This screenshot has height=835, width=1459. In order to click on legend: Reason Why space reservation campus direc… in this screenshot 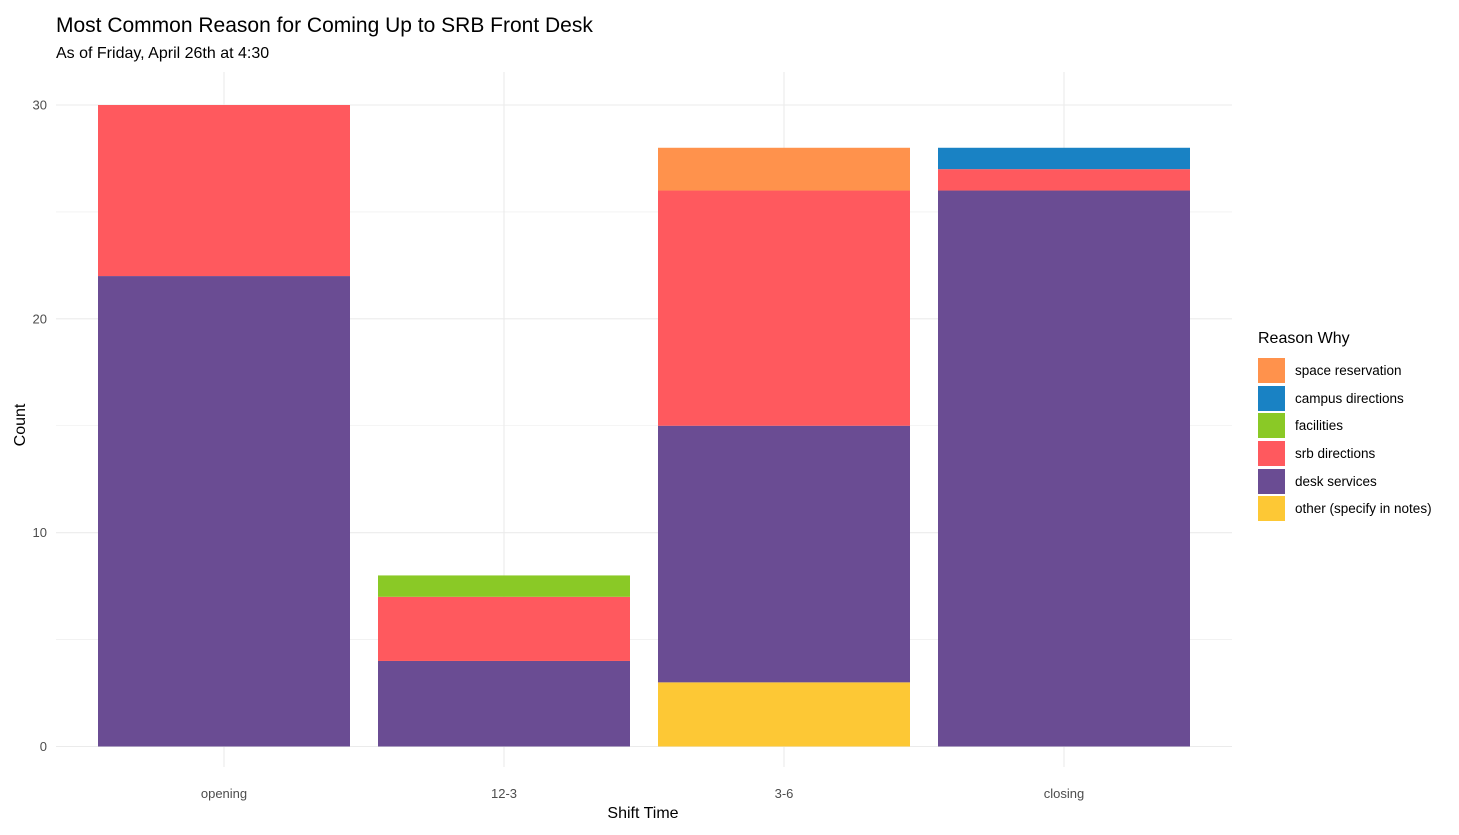, I will do `click(1345, 426)`.